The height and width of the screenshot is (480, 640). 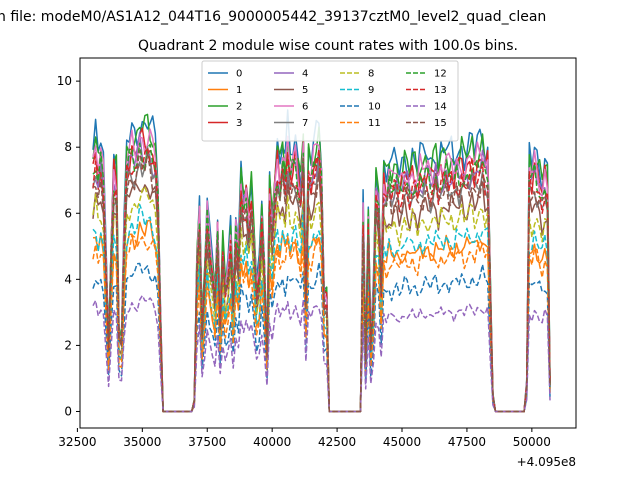 What do you see at coordinates (467, 442) in the screenshot?
I see `x-tick-label: 47500` at bounding box center [467, 442].